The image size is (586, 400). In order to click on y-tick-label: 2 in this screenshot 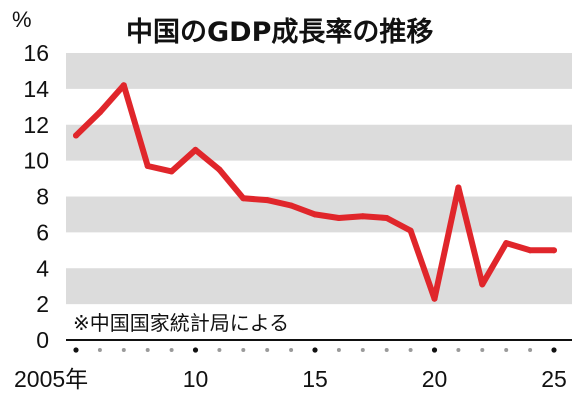, I will do `click(42, 304)`.